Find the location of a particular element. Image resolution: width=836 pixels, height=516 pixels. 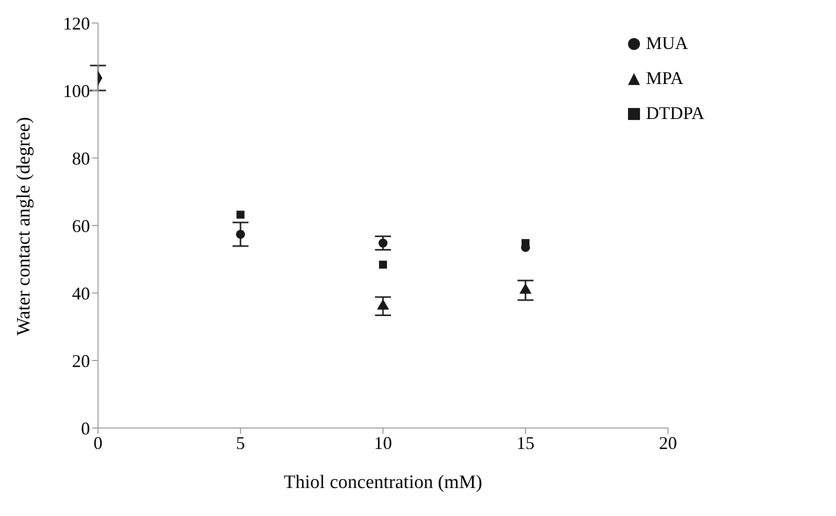

y-tick-label: 80 is located at coordinates (81, 158).